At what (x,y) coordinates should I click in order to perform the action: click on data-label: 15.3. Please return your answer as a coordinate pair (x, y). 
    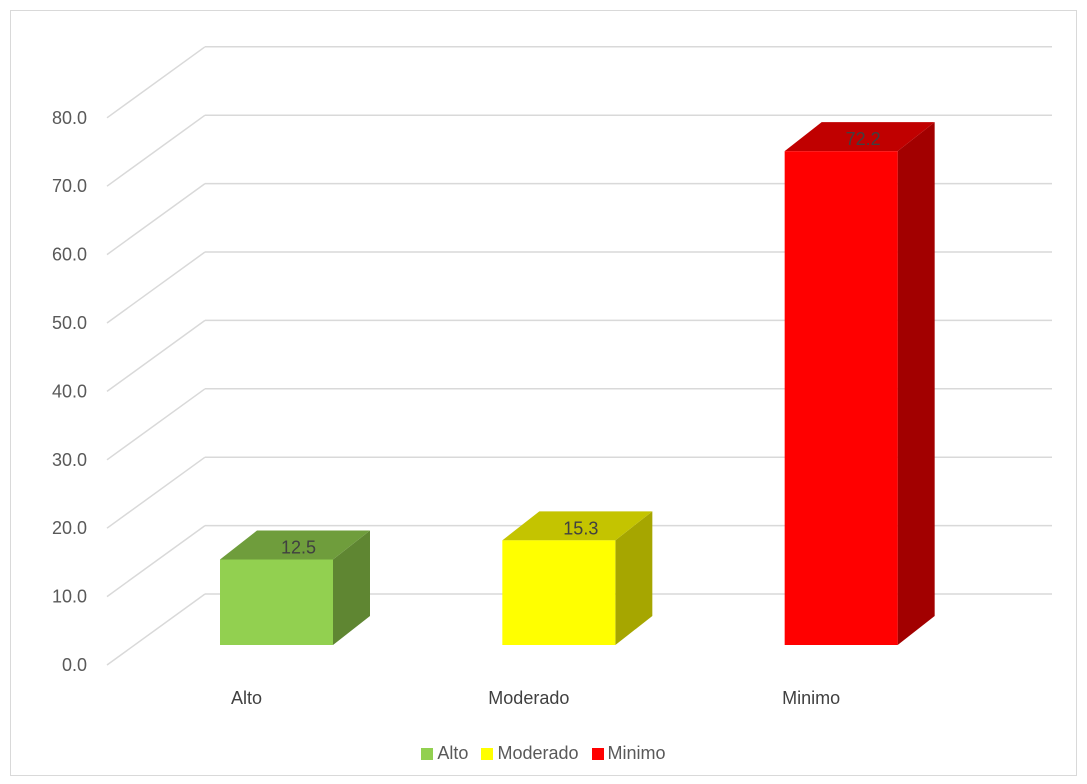
    Looking at the image, I should click on (580, 528).